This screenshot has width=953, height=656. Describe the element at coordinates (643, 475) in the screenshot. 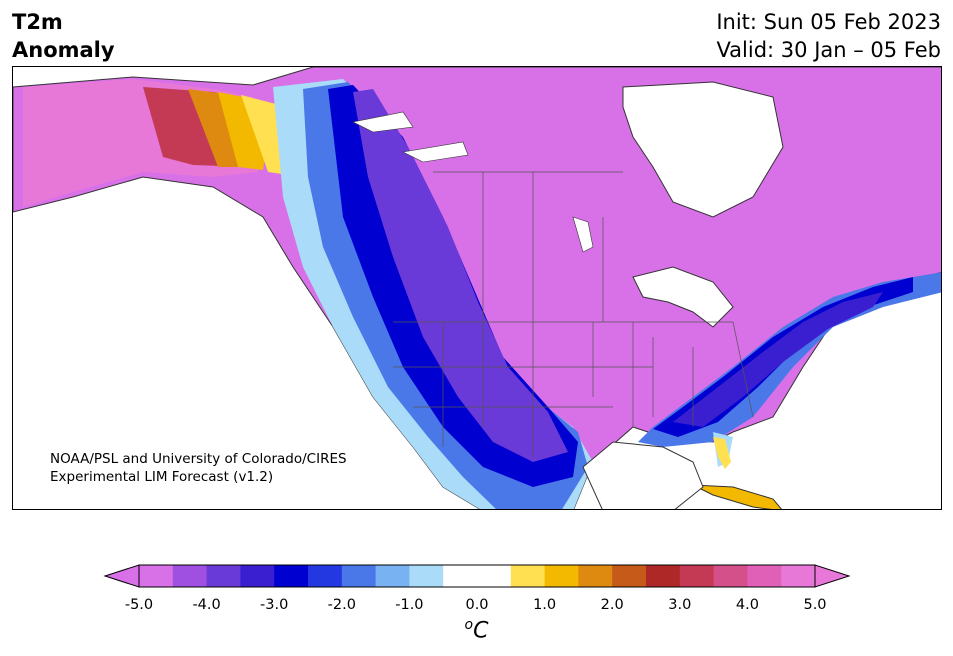

I see `gulf-of-mexico` at that location.